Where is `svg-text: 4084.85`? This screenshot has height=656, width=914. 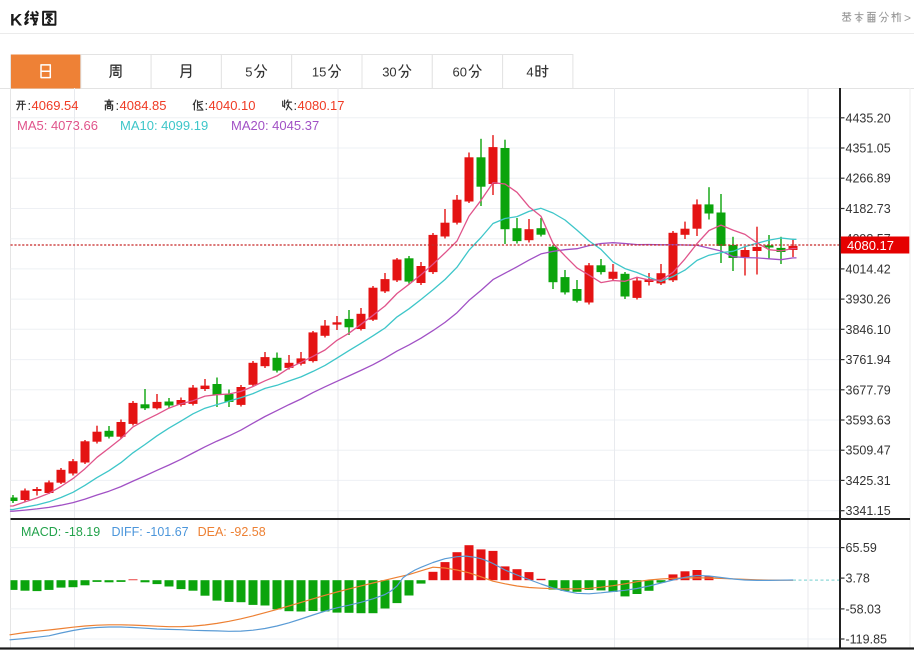
svg-text: 4084.85 is located at coordinates (143, 105).